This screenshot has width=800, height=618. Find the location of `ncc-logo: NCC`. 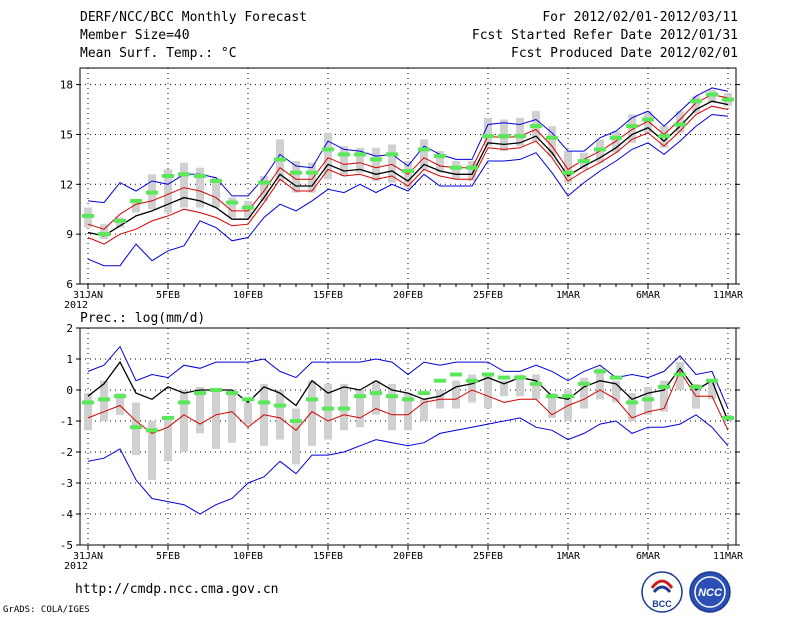

ncc-logo: NCC is located at coordinates (710, 592).